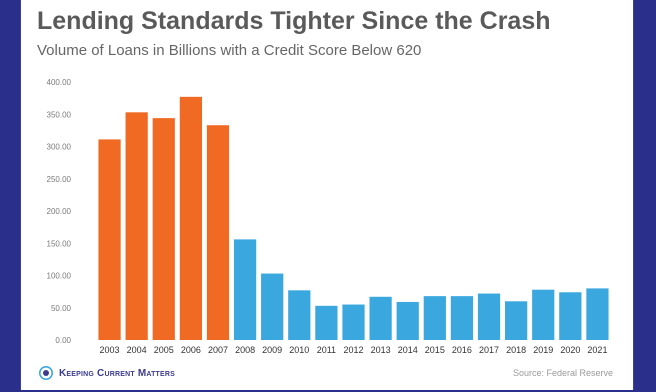  What do you see at coordinates (381, 350) in the screenshot?
I see `x-tick-label: 2013` at bounding box center [381, 350].